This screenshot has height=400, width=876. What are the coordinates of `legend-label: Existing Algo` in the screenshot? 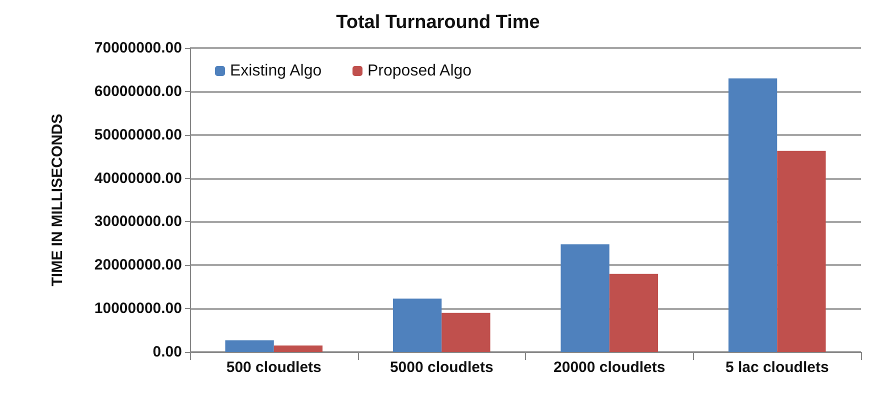 It's located at (276, 71).